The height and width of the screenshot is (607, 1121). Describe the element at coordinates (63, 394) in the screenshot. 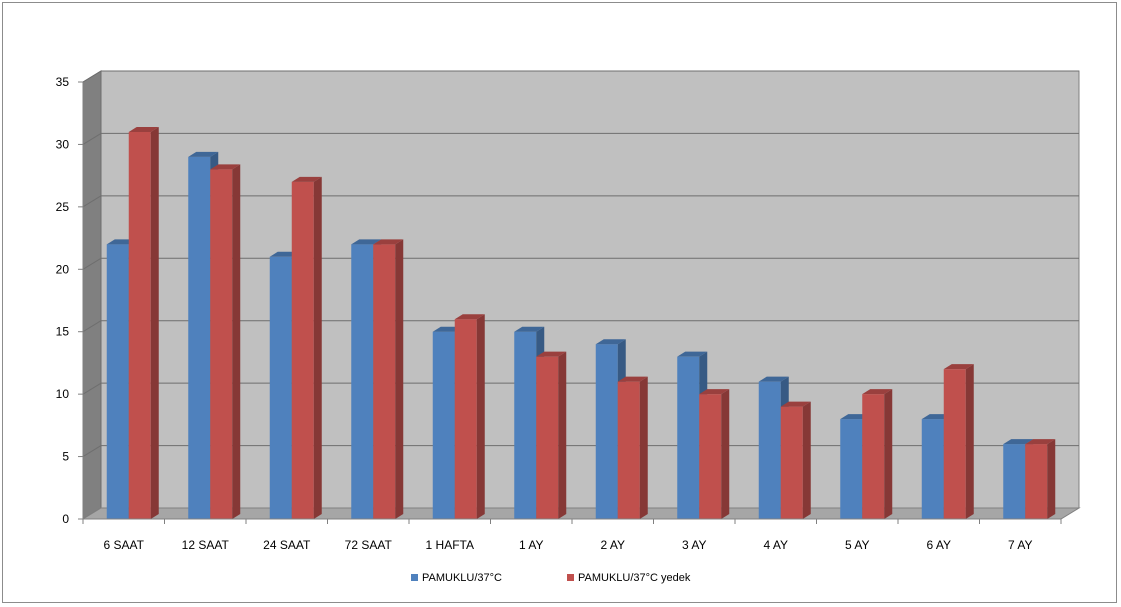

I see `y-tick-label: 10` at that location.